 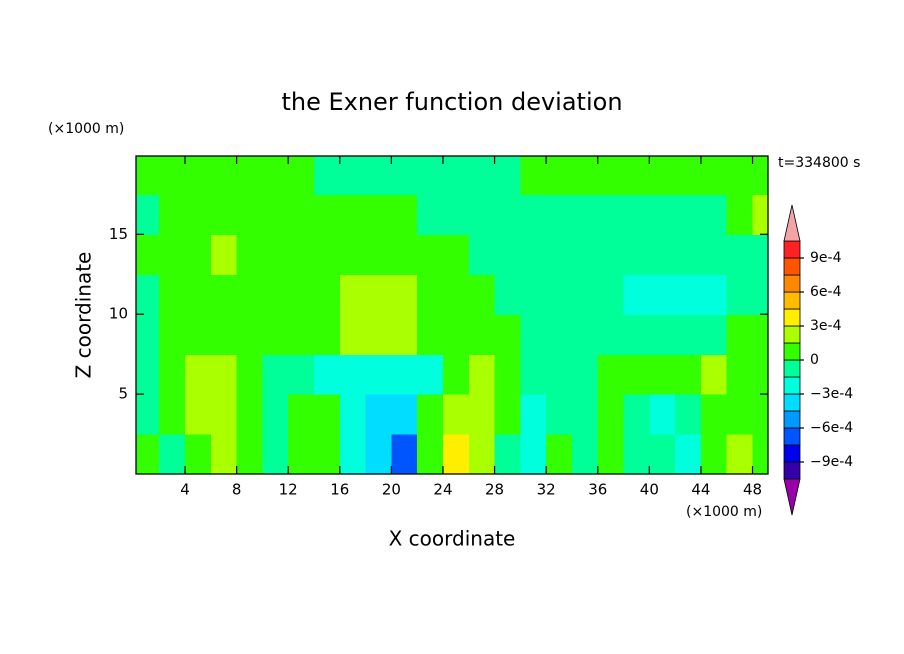 What do you see at coordinates (814, 360) in the screenshot?
I see `colorbar-tick-label: 0` at bounding box center [814, 360].